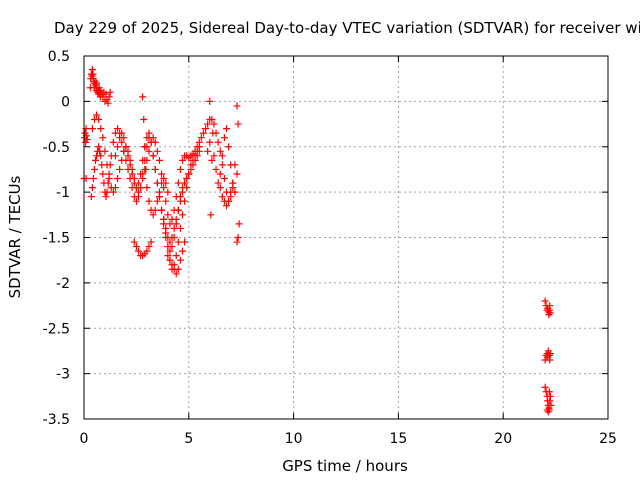 The image size is (640, 480). What do you see at coordinates (608, 439) in the screenshot?
I see `x-tick-label: 25` at bounding box center [608, 439].